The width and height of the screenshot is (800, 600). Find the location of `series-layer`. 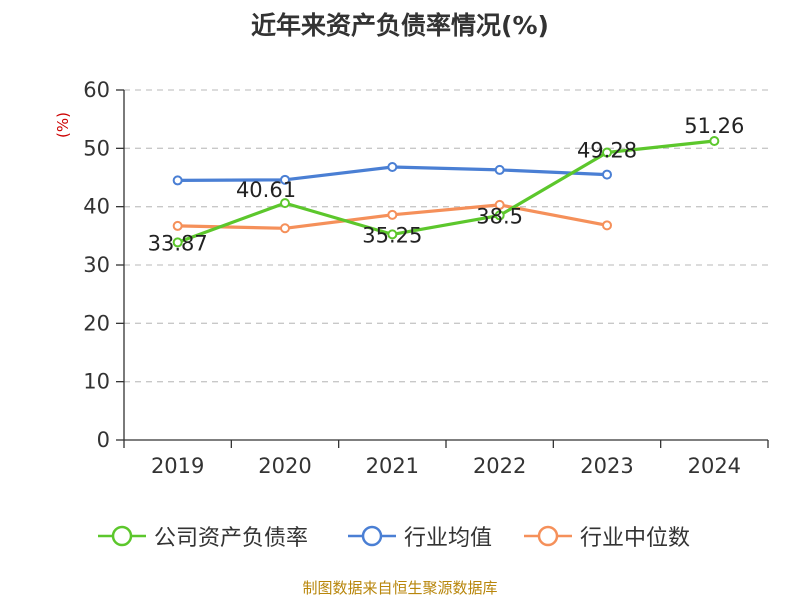

series-layer is located at coordinates (446, 191).